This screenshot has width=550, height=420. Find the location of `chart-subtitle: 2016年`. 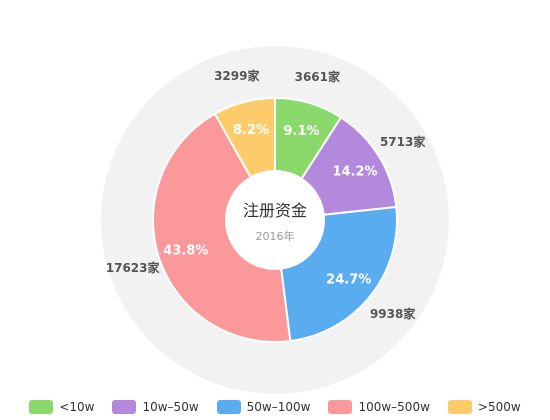

chart-subtitle: 2016年 is located at coordinates (275, 236).